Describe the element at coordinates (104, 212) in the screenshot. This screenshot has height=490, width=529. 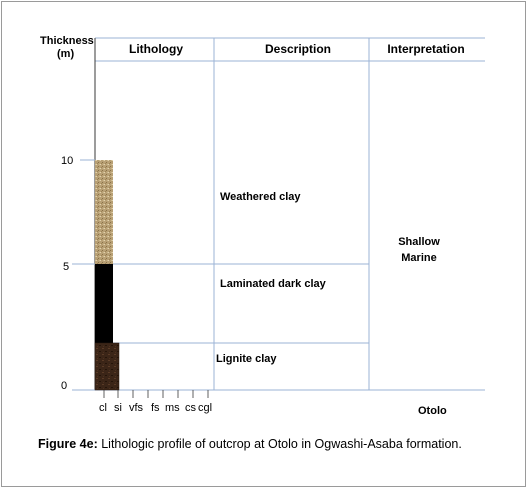
I see `layer-weathered-clay` at that location.